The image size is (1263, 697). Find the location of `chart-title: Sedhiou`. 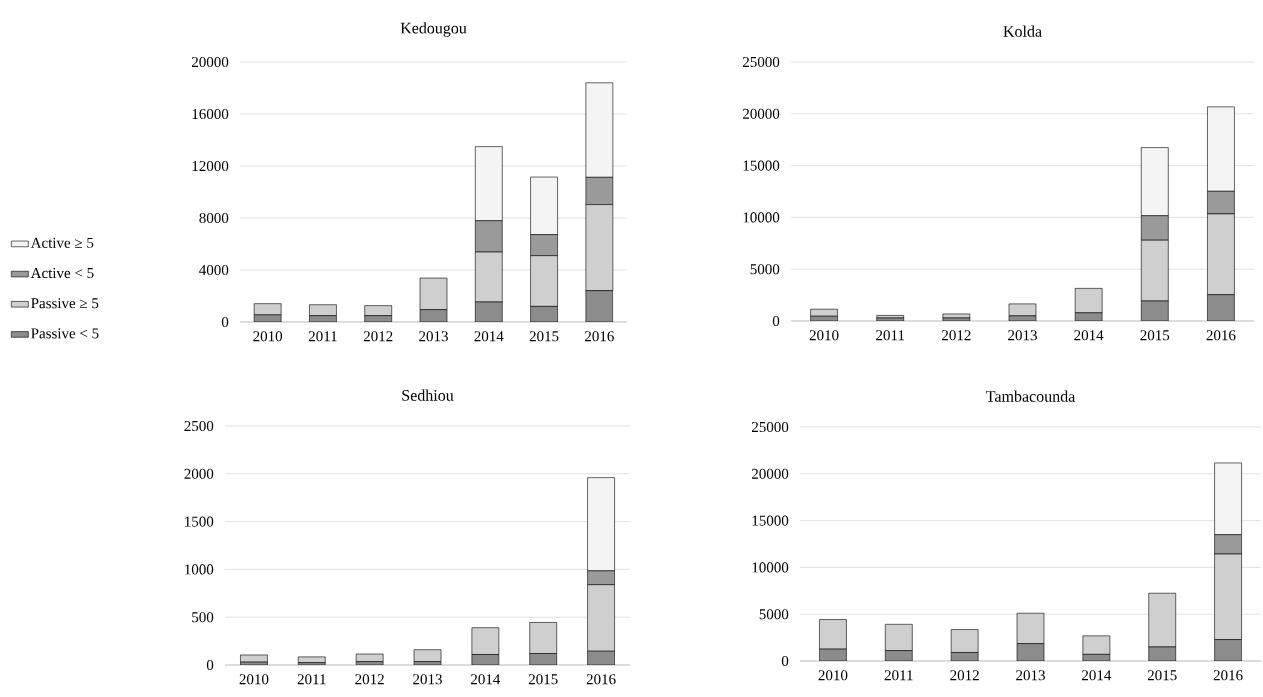

chart-title: Sedhiou is located at coordinates (428, 395).